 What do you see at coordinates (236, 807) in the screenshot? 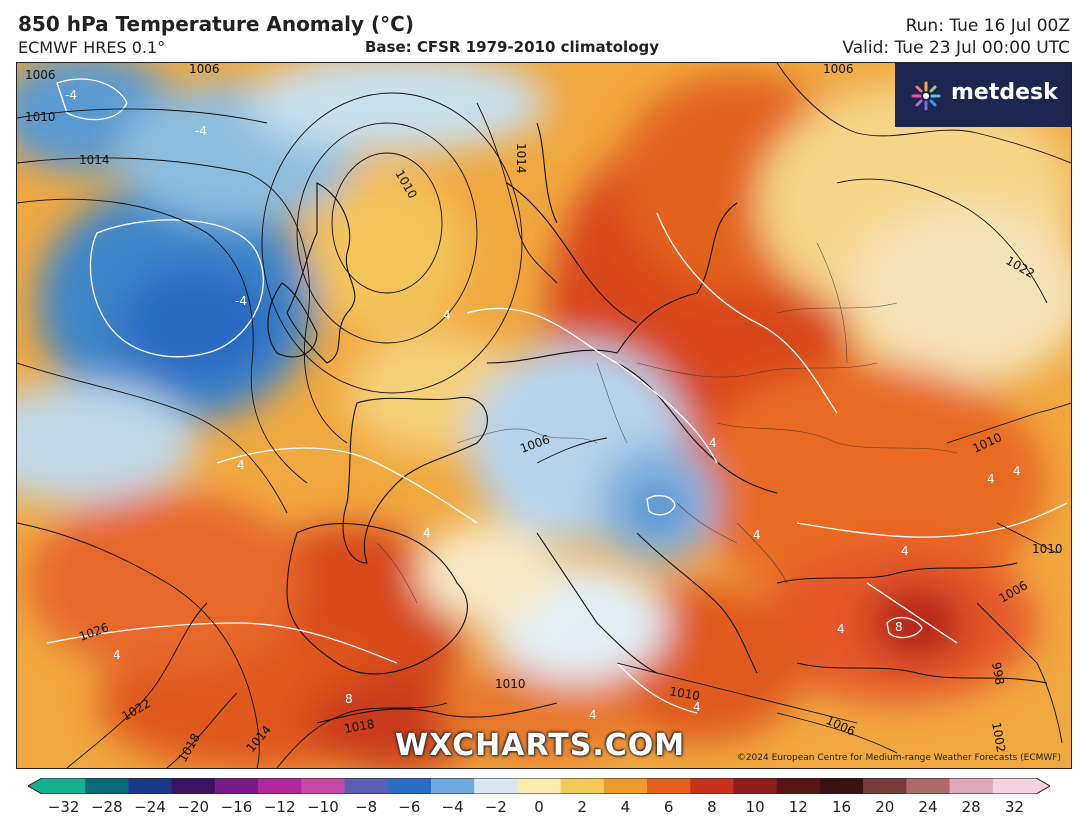
I see `colorbar-tick-label: −16` at bounding box center [236, 807].